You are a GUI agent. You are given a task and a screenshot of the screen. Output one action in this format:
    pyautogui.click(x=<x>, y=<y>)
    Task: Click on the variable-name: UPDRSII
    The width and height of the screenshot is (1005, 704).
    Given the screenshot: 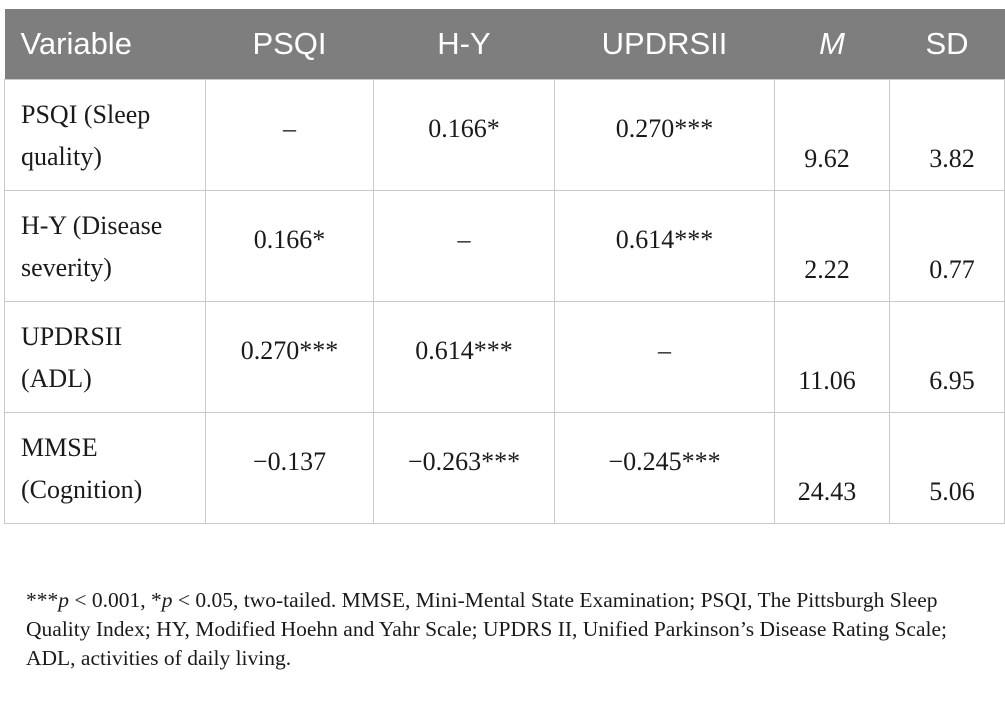 What is the action you would take?
    pyautogui.click(x=72, y=336)
    